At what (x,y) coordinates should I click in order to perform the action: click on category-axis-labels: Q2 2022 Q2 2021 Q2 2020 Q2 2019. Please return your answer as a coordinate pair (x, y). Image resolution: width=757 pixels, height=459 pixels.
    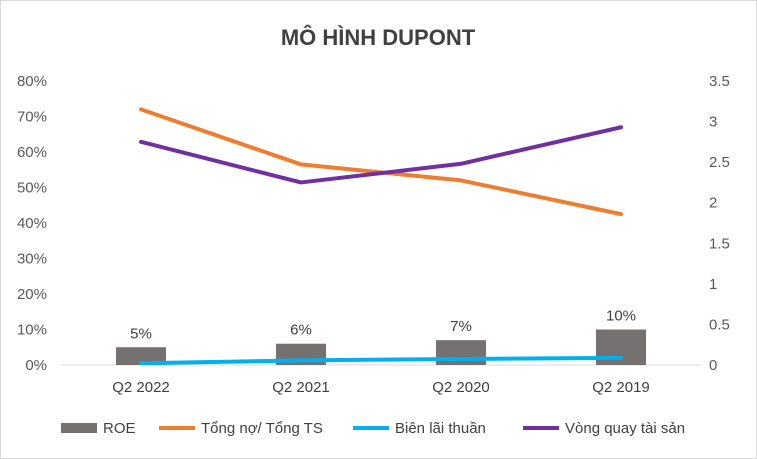
    Looking at the image, I should click on (381, 387).